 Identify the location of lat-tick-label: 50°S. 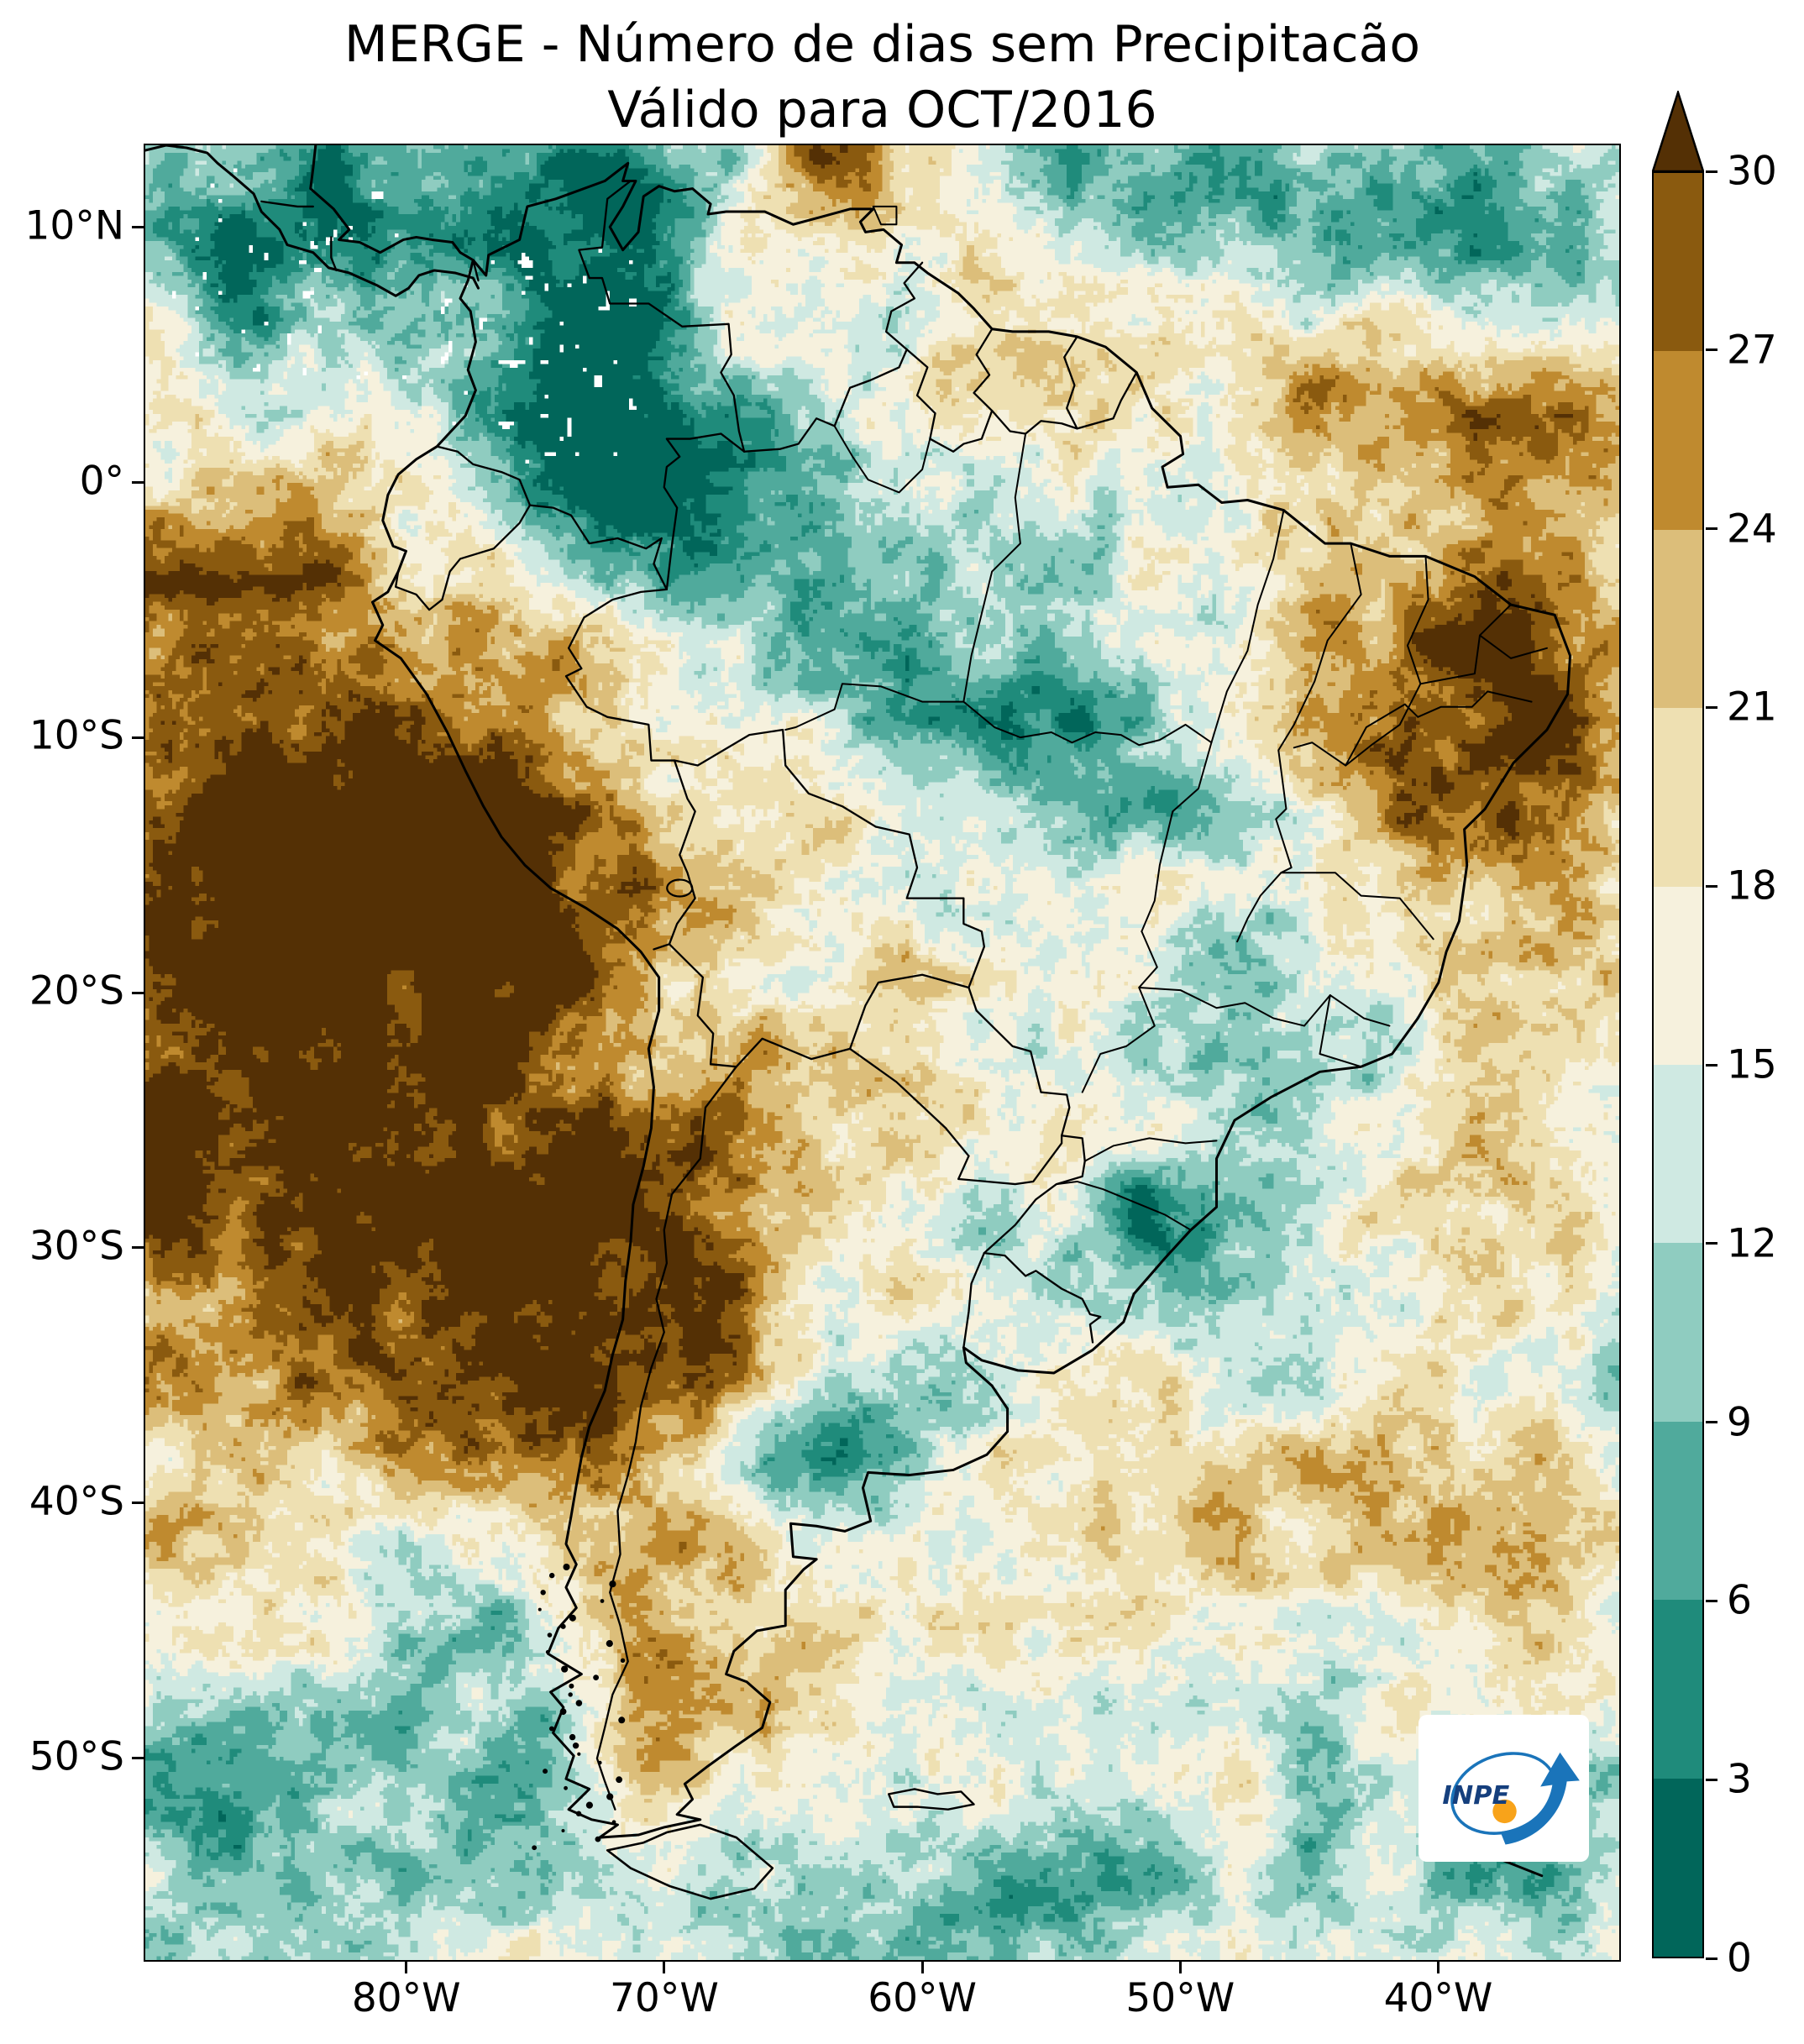
(76, 1755).